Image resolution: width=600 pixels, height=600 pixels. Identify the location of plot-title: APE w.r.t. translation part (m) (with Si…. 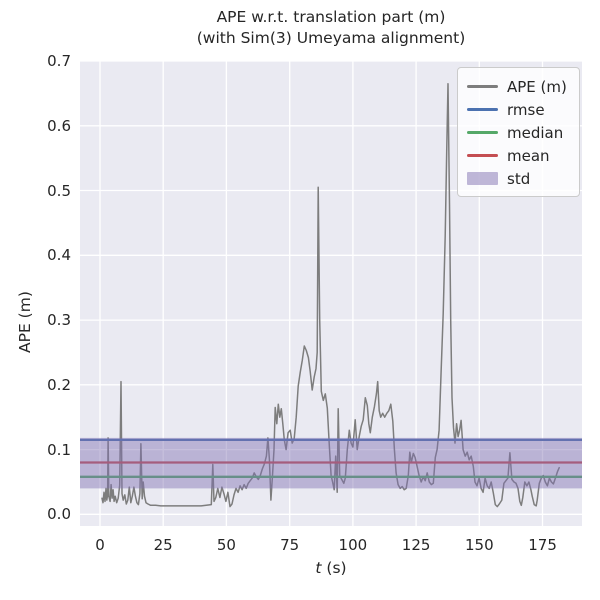
(331, 28).